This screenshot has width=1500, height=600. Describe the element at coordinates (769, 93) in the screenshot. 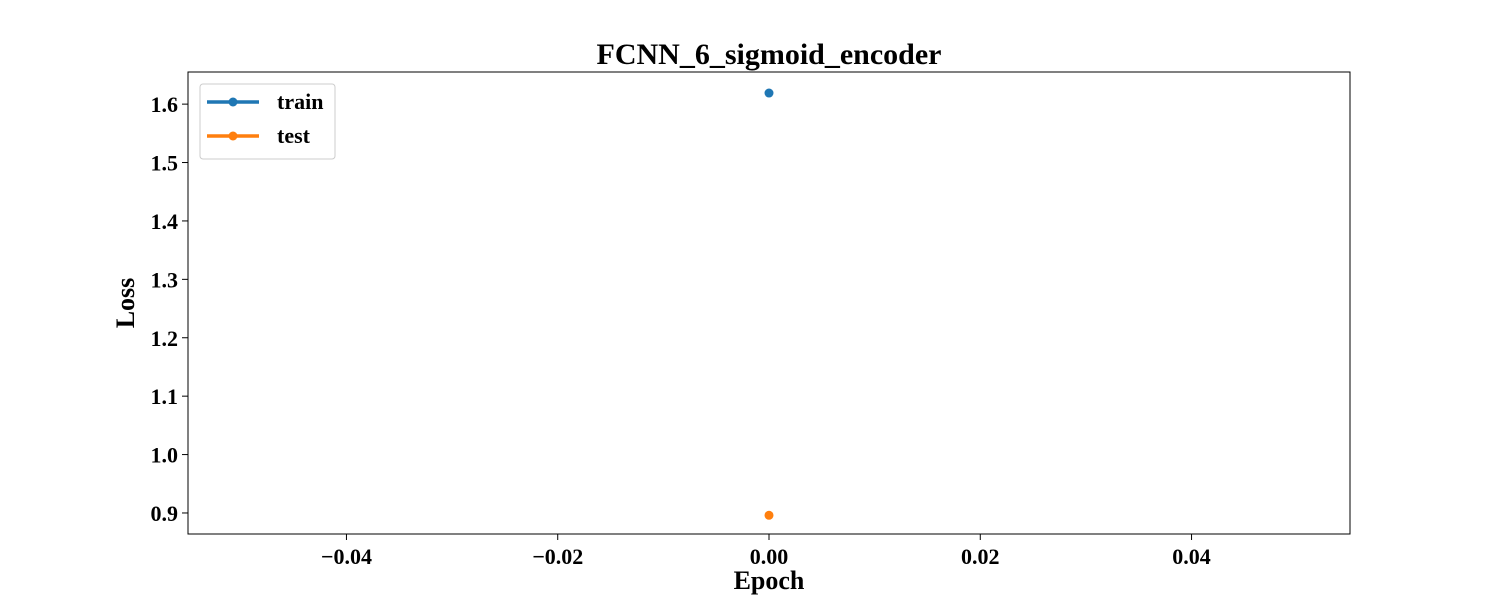

I see `train-data-point` at that location.